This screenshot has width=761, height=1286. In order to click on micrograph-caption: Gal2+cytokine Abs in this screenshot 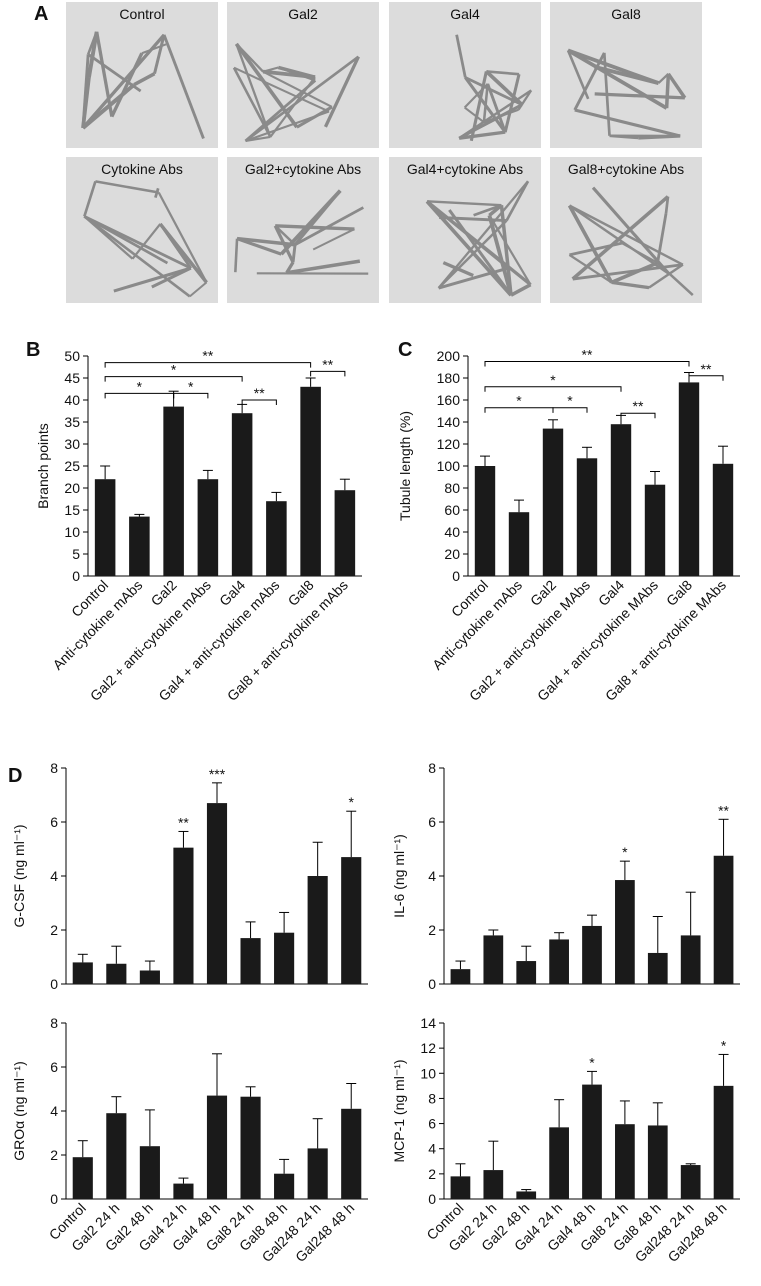, I will do `click(303, 169)`.